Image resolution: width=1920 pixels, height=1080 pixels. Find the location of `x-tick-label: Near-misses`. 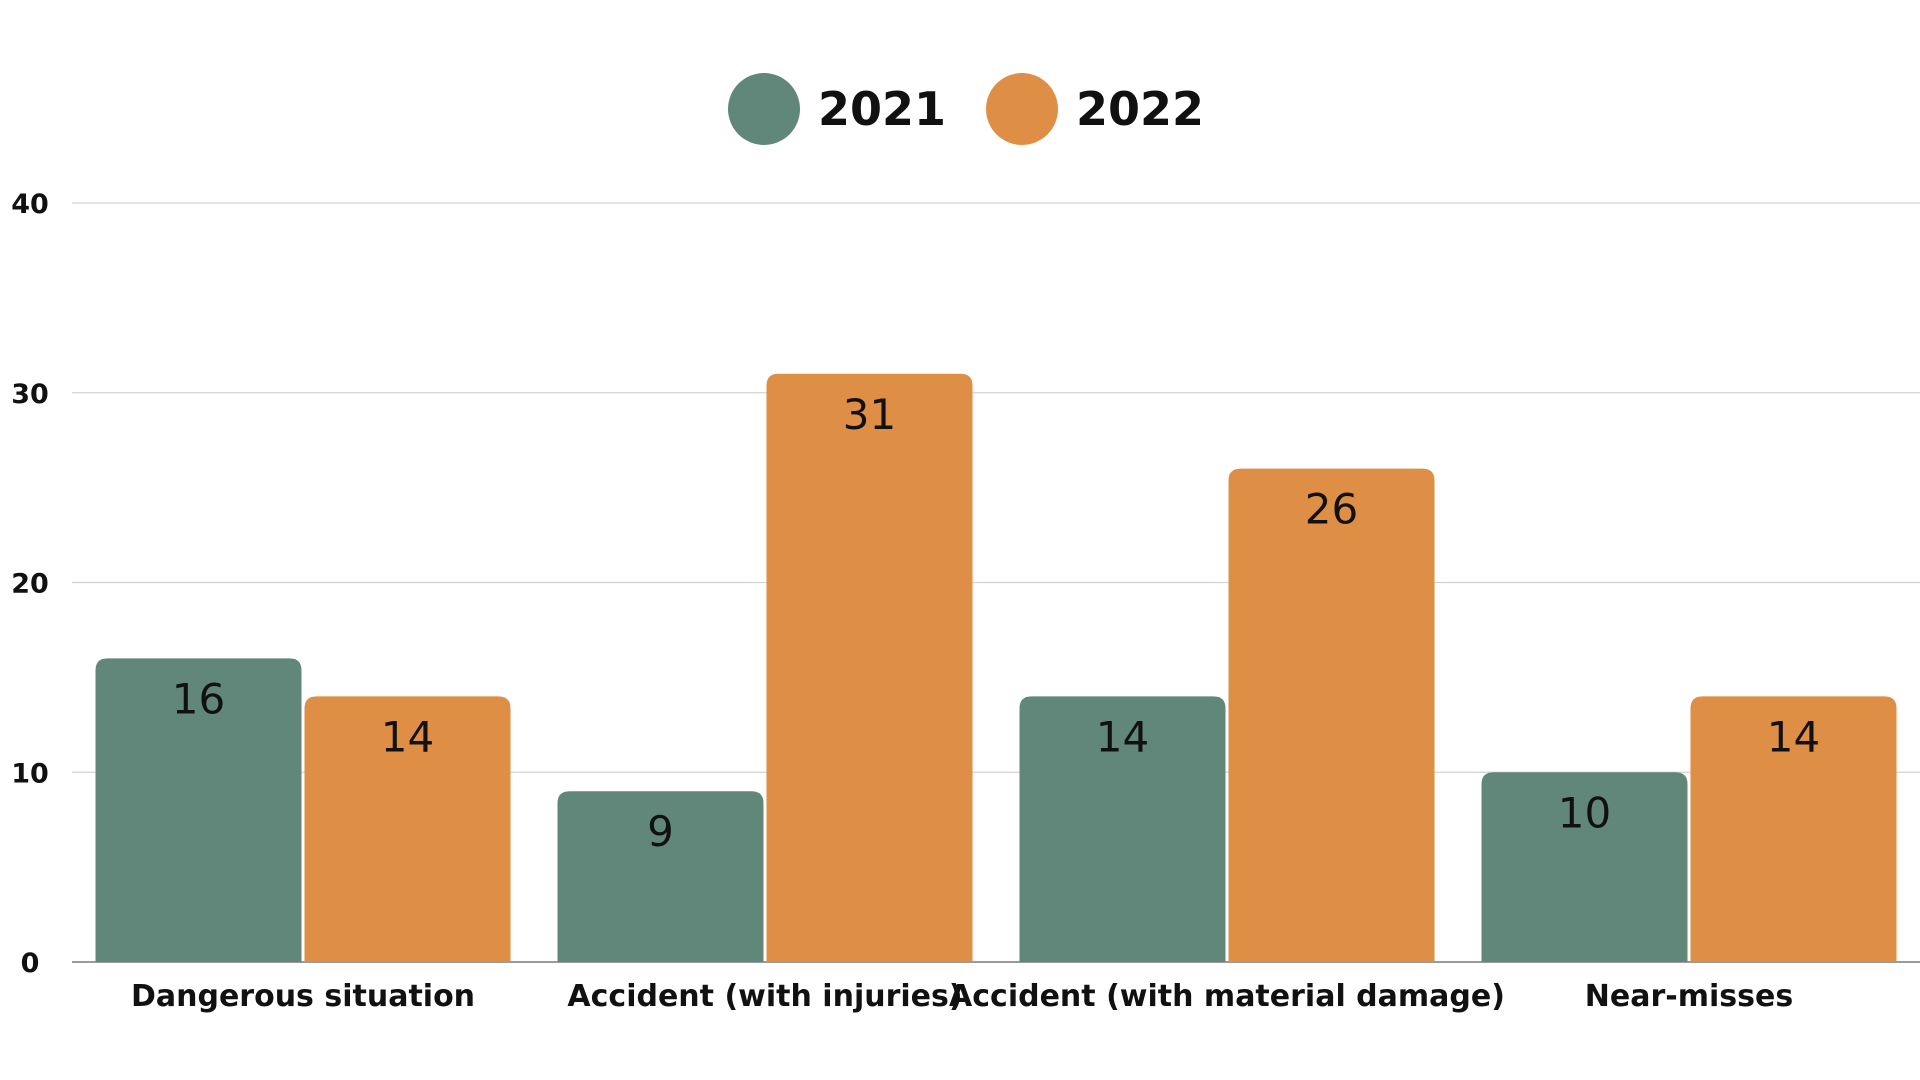

x-tick-label: Near-misses is located at coordinates (1689, 996).